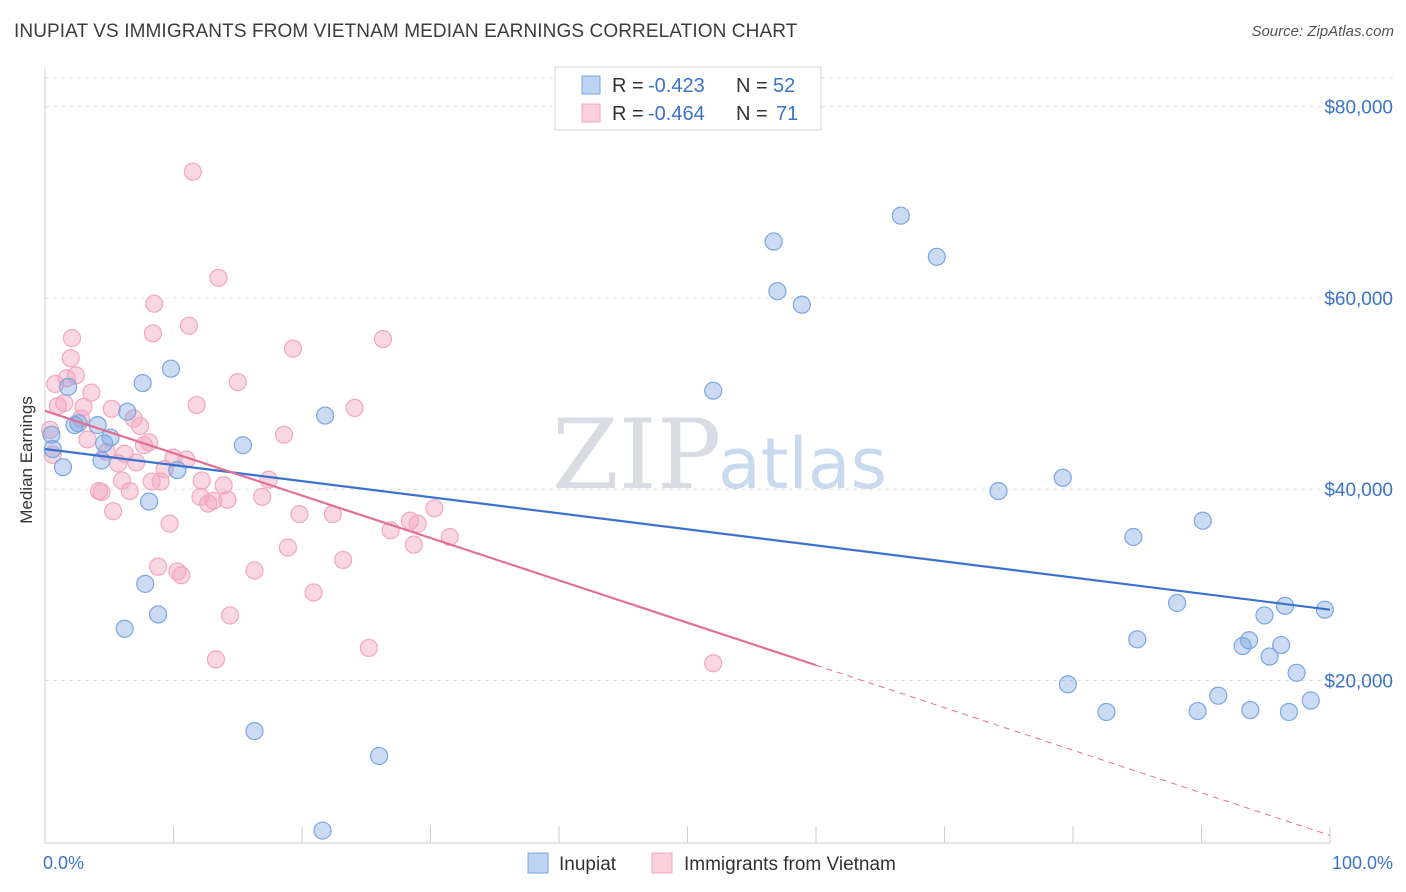 The height and width of the screenshot is (892, 1406). I want to click on watermark: ZIP atlas, so click(719, 455).